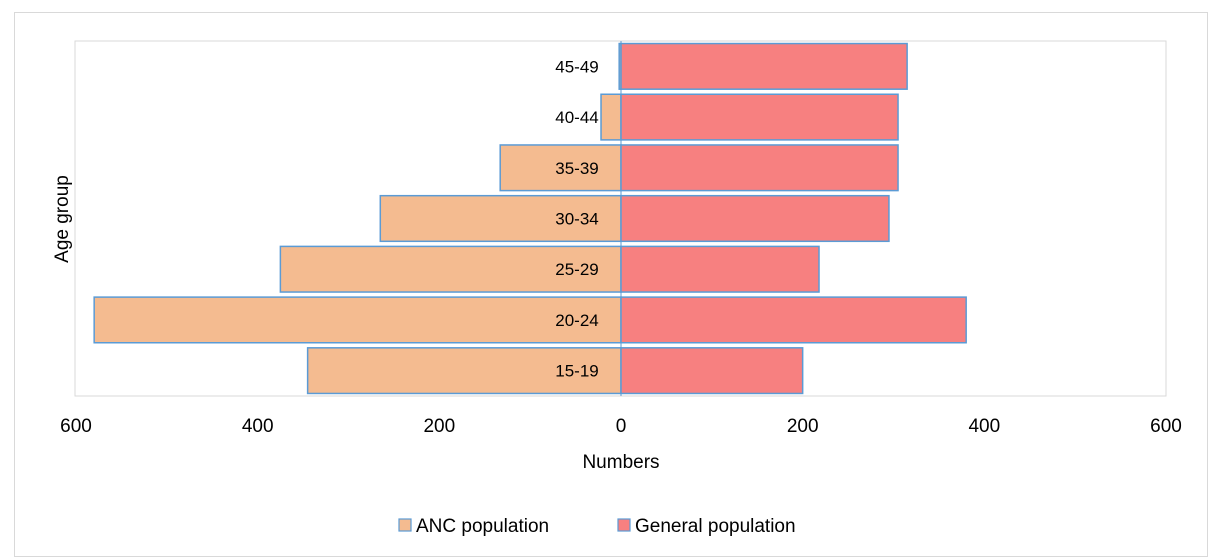  Describe the element at coordinates (62, 219) in the screenshot. I see `y-axis-title: Age group` at that location.